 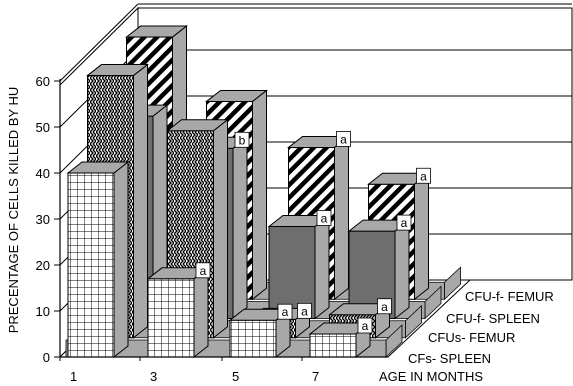 I want to click on y-tick-label: 10, so click(x=43, y=311).